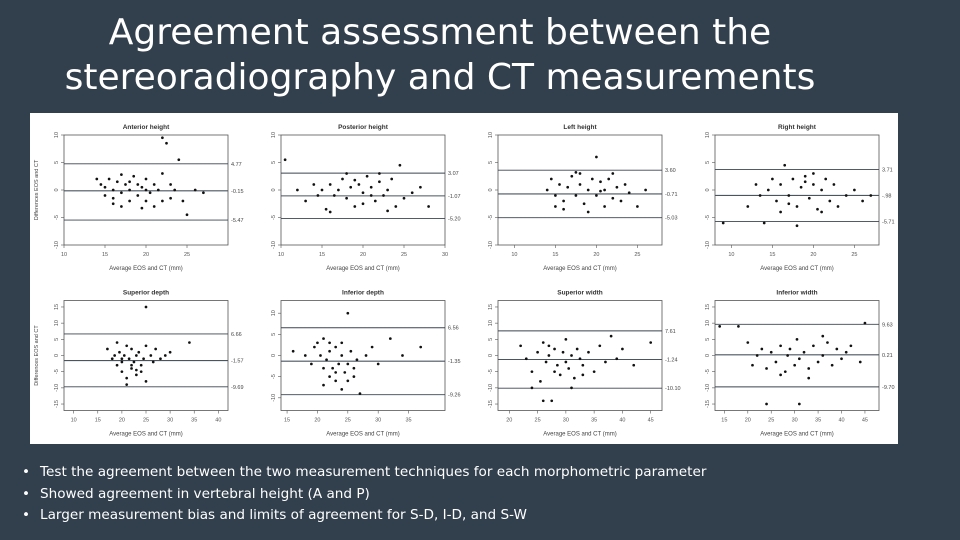  I want to click on line-value-label: 3.60, so click(670, 171).